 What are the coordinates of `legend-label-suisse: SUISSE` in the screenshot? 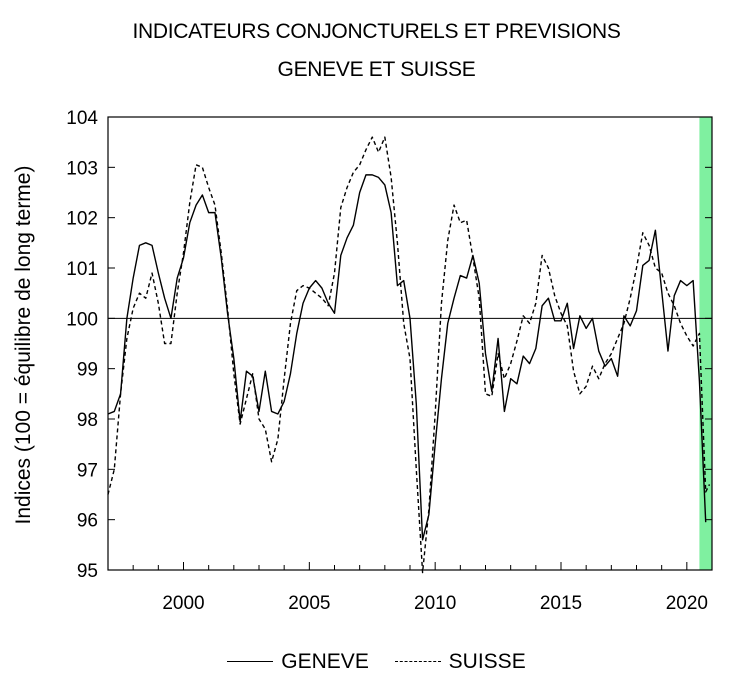 It's located at (487, 661).